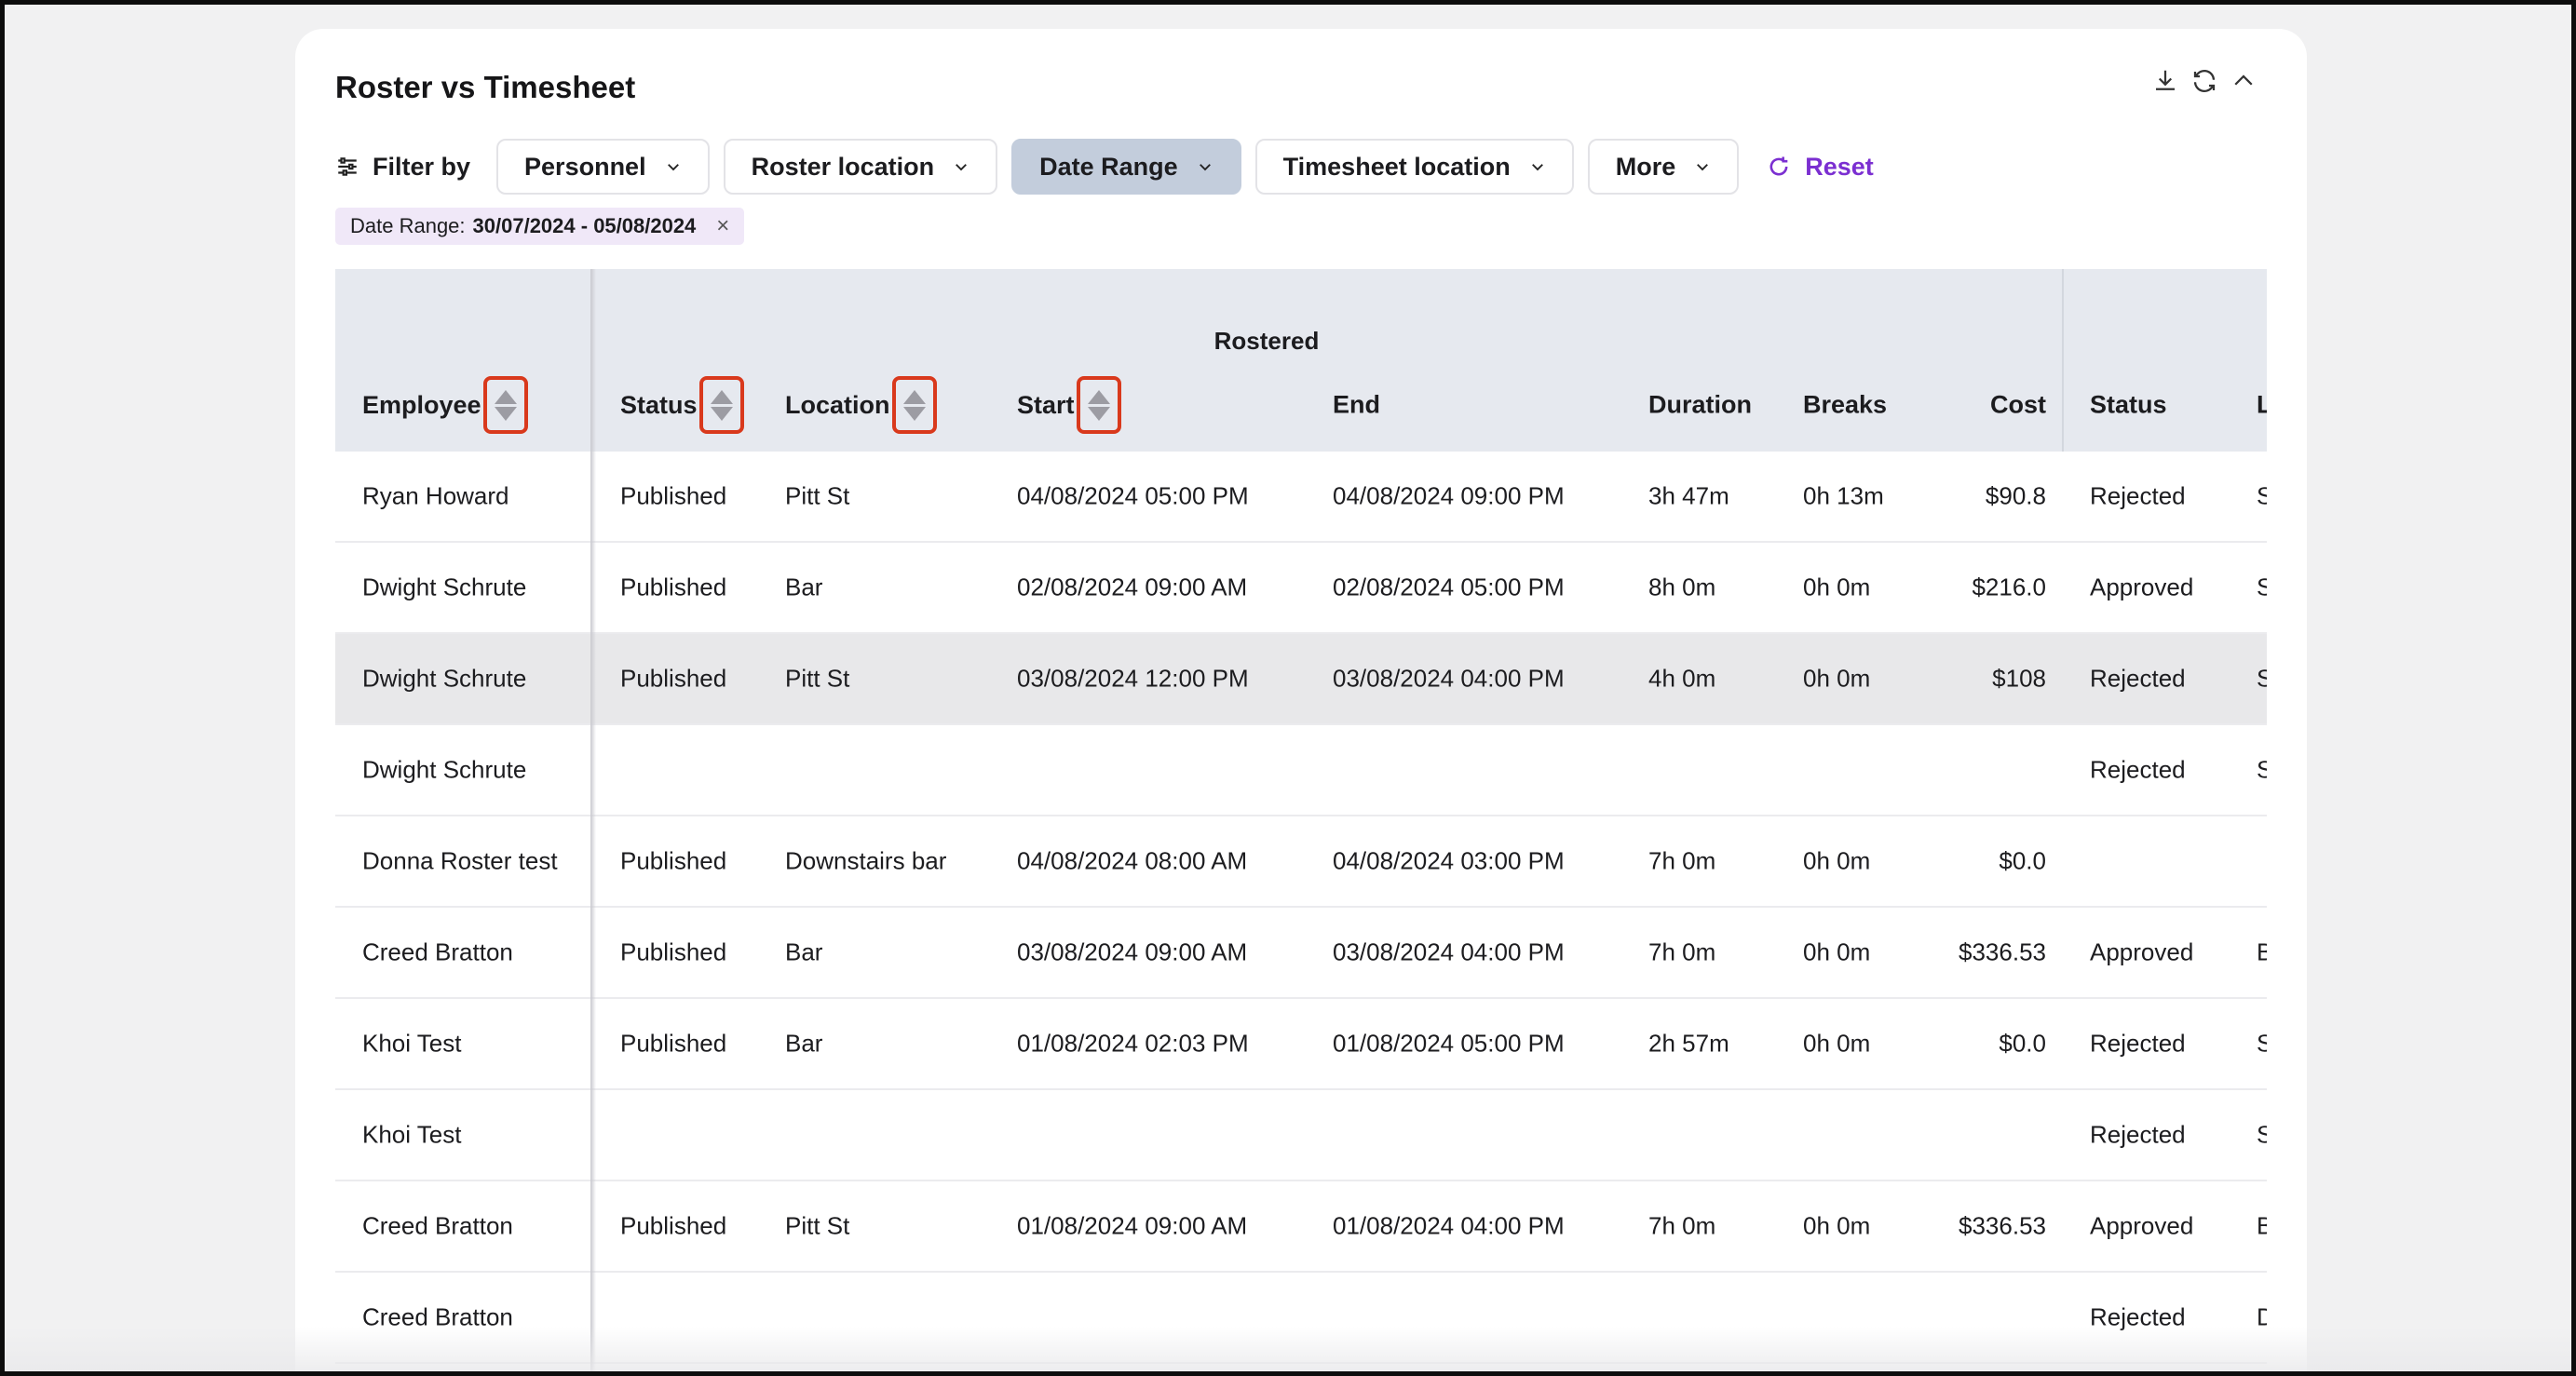 Image resolution: width=2576 pixels, height=1376 pixels. What do you see at coordinates (460, 861) in the screenshot?
I see `cell-employee: Donna Roster test` at bounding box center [460, 861].